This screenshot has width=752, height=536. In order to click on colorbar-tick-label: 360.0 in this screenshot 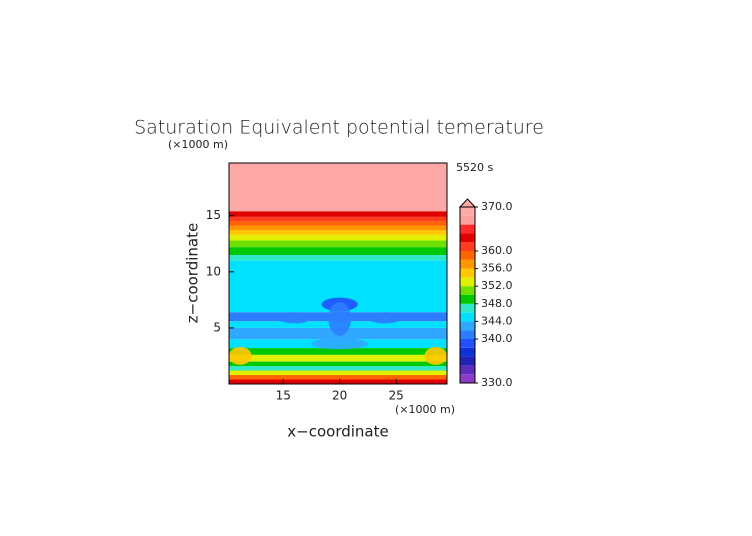, I will do `click(497, 250)`.